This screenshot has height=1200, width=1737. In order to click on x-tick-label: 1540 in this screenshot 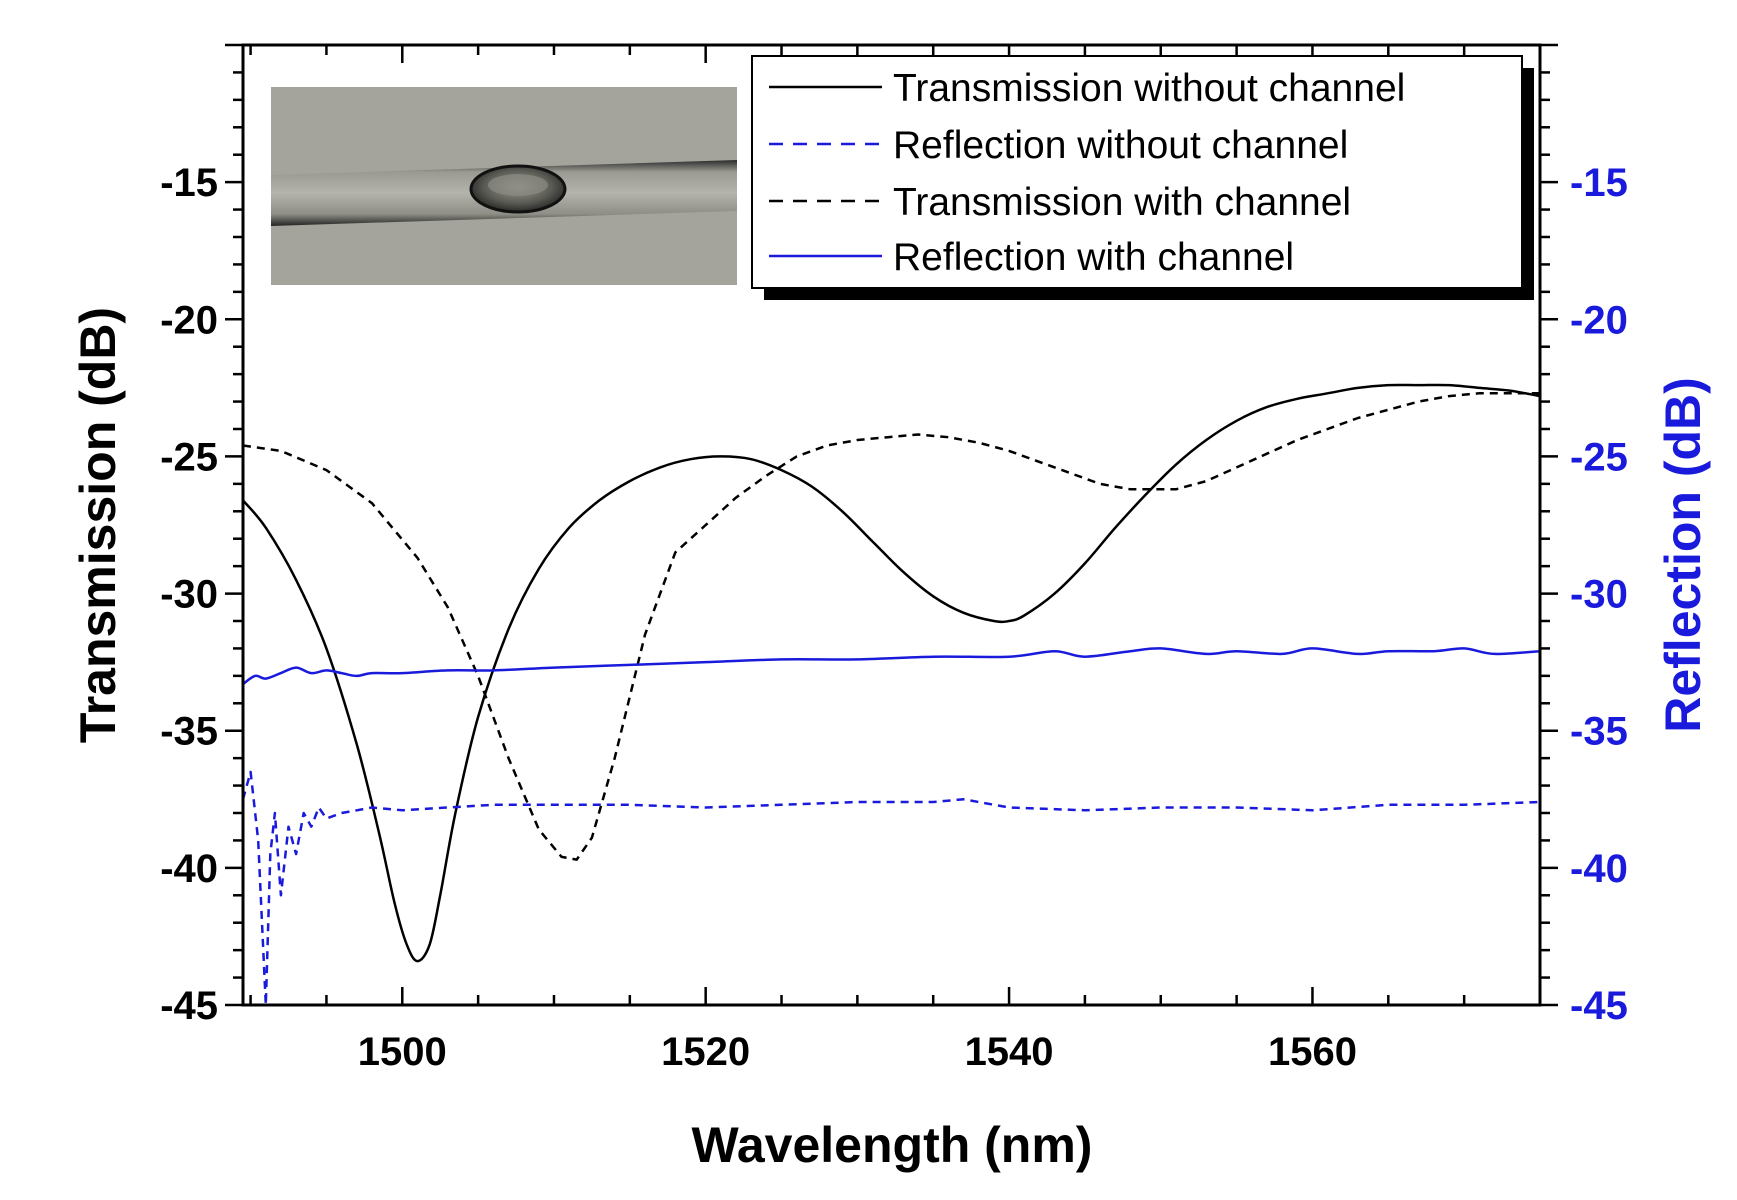, I will do `click(1009, 1052)`.